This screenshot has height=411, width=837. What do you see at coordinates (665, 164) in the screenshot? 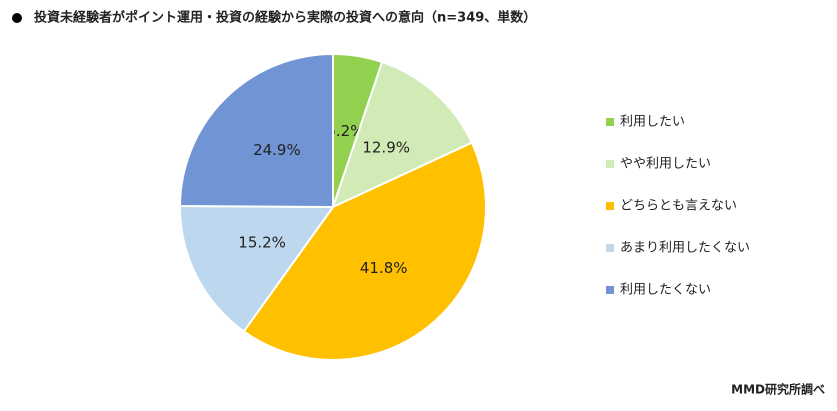
I see `legend-label: やや利用したい` at bounding box center [665, 164].